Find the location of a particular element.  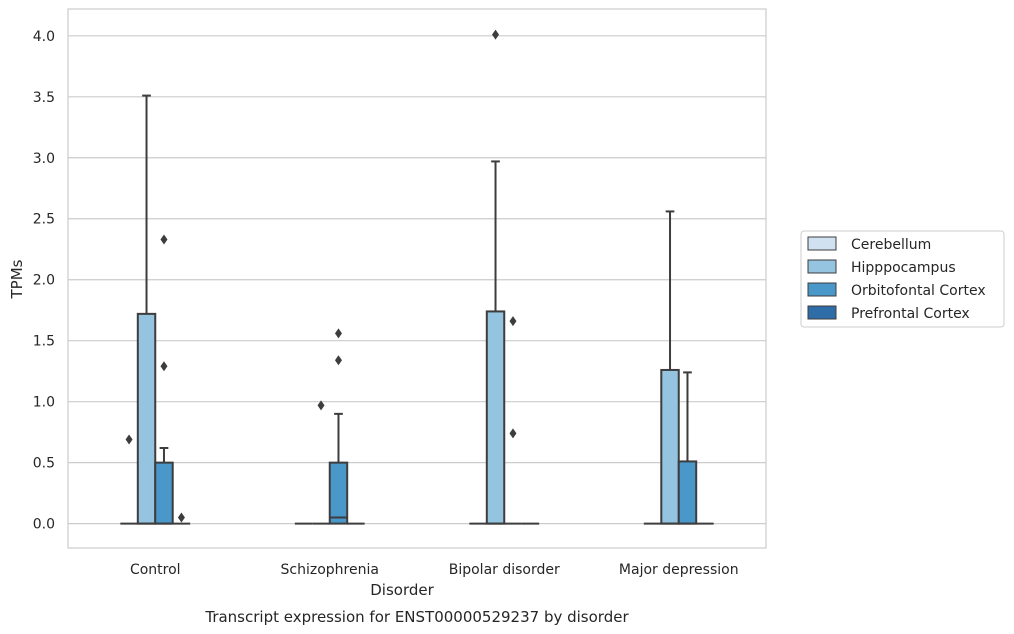

y-tick-label: 4.0 is located at coordinates (44, 37).